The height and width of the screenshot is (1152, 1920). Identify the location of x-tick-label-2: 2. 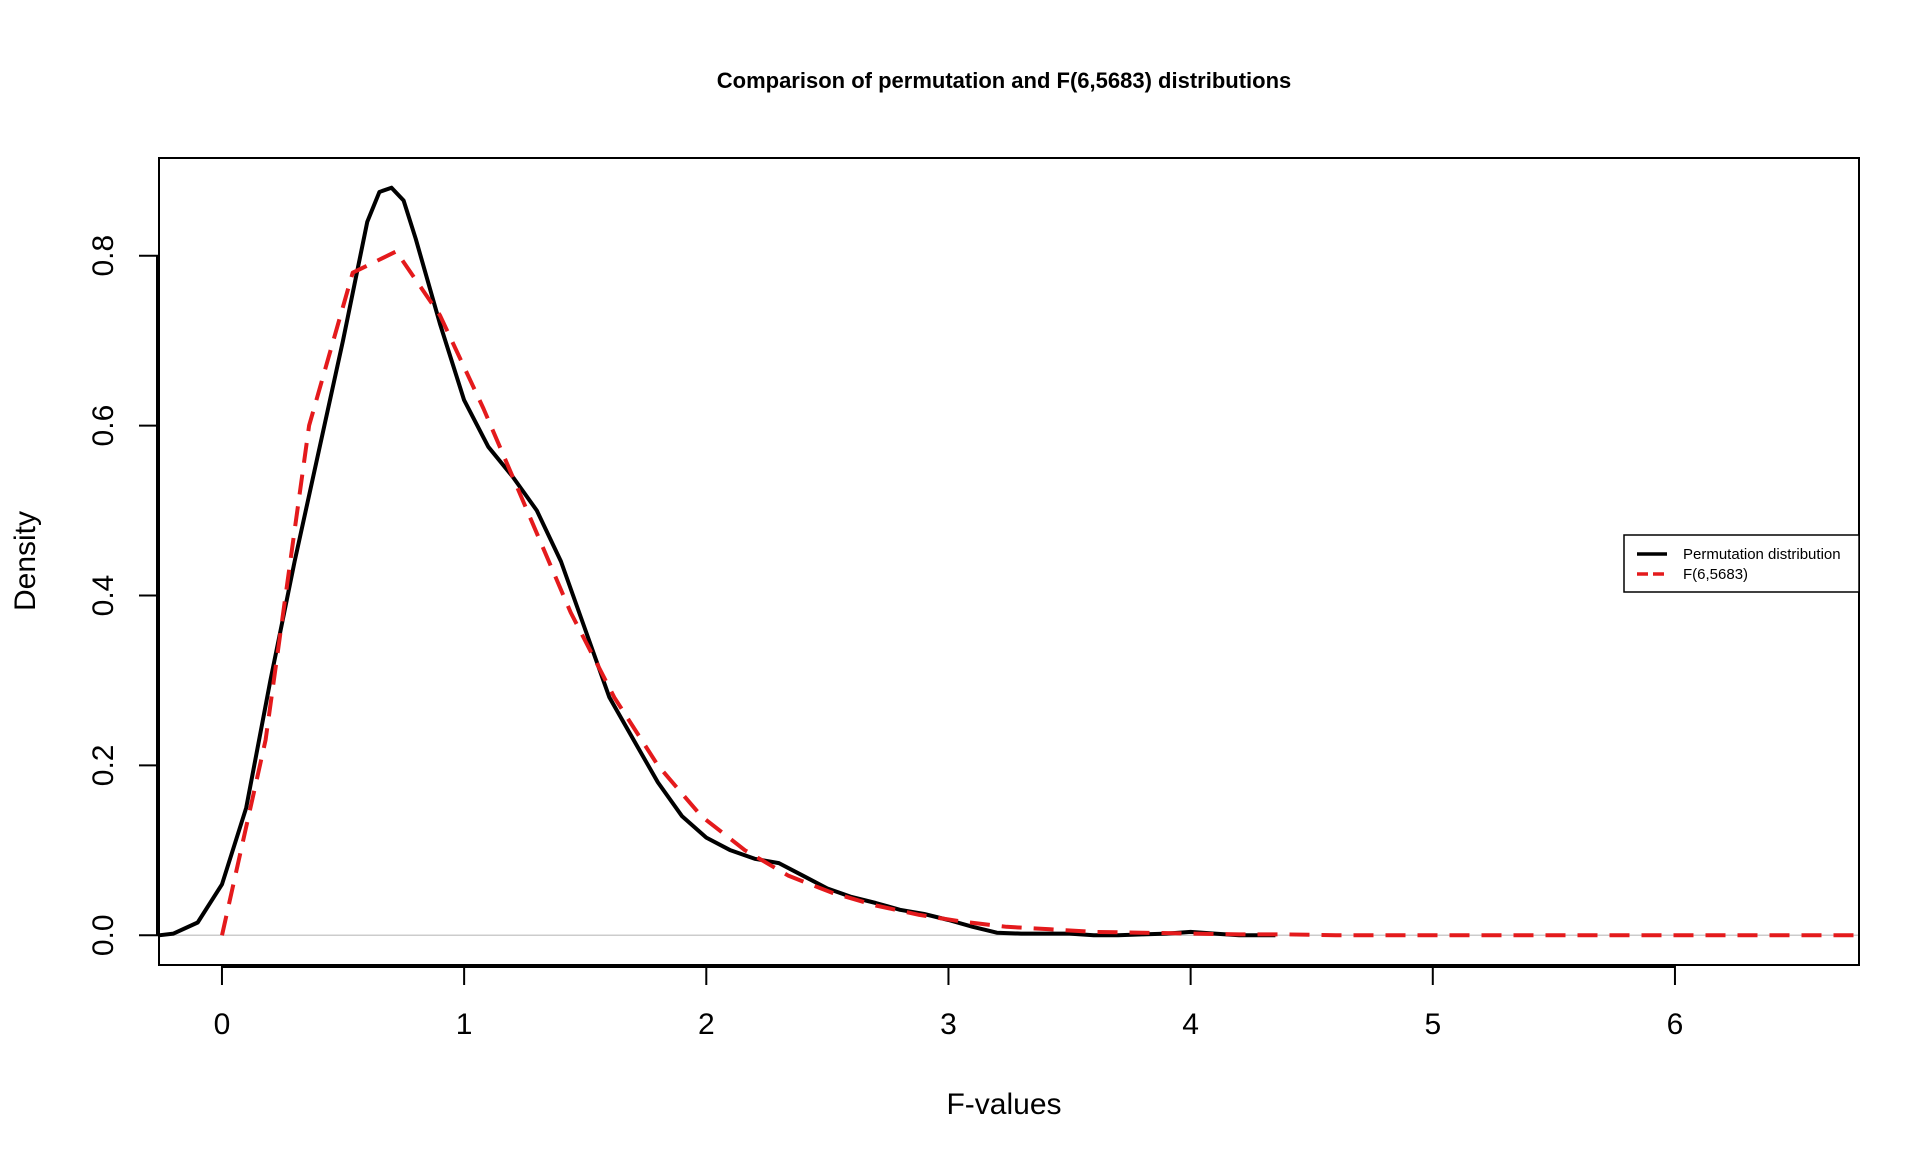
(706, 1024).